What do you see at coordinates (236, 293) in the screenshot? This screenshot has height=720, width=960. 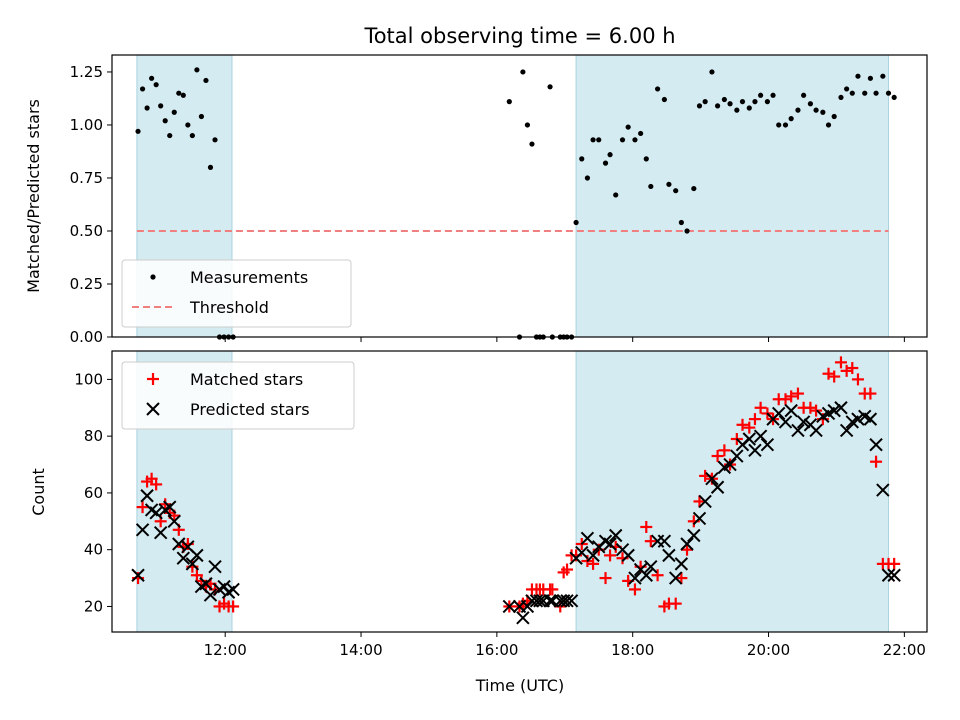 I see `top-legend-box` at bounding box center [236, 293].